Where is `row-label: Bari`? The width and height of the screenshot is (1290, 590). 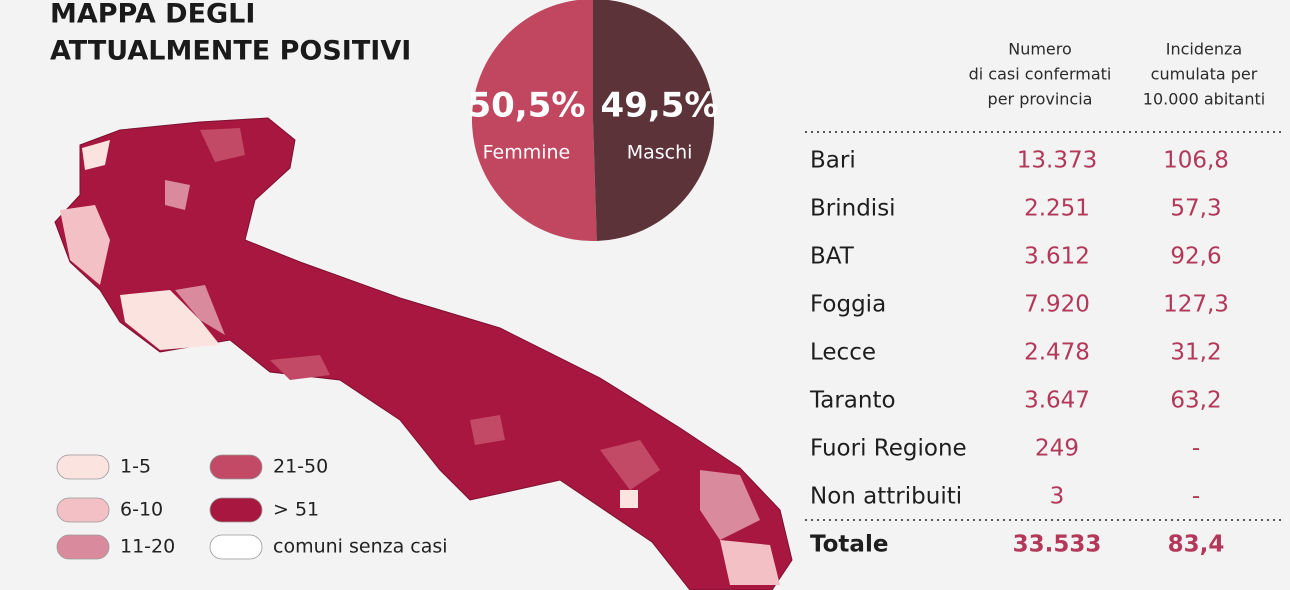 row-label: Bari is located at coordinates (833, 161).